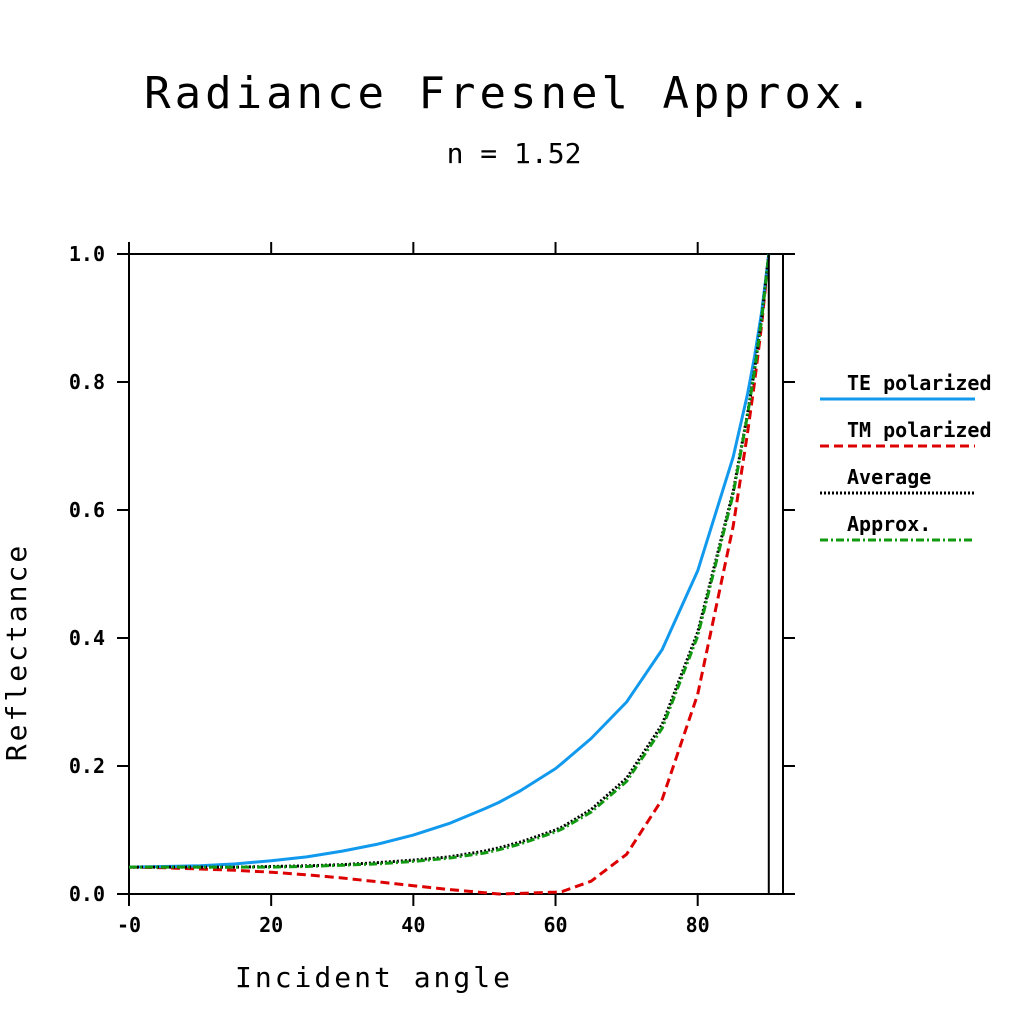 The height and width of the screenshot is (1024, 1024). Describe the element at coordinates (906, 456) in the screenshot. I see `legend: TE polarized TM polarized Average Approx.` at that location.